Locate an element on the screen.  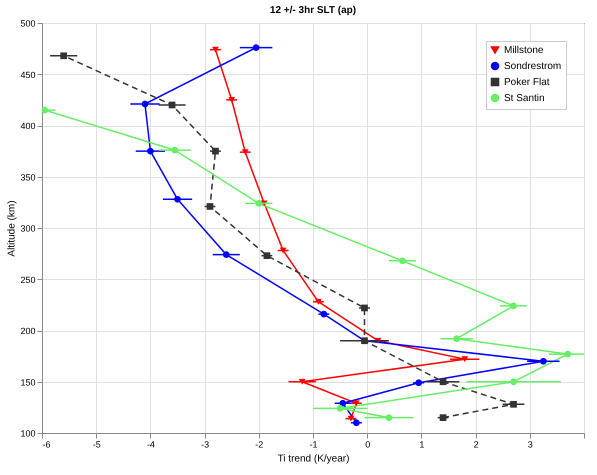
x-tick-label: -1 is located at coordinates (313, 445).